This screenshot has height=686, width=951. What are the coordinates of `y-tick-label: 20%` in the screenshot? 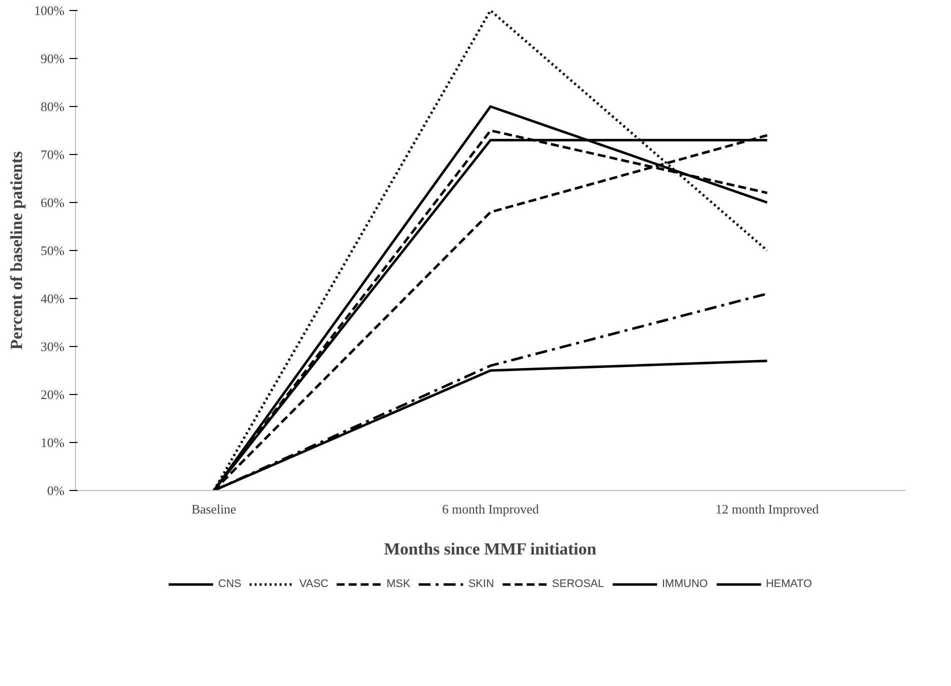 It's located at (52, 394).